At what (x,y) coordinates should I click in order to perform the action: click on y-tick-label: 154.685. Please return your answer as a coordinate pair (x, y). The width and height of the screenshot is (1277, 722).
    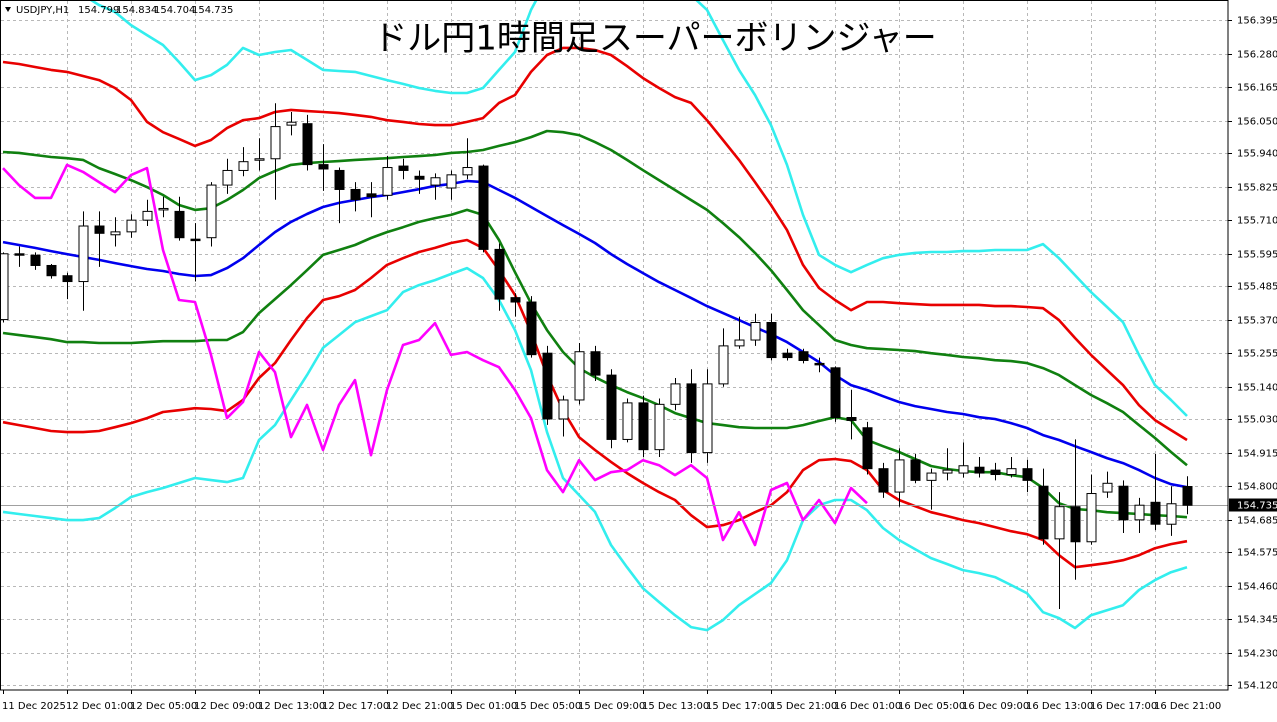
    Looking at the image, I should click on (1257, 521).